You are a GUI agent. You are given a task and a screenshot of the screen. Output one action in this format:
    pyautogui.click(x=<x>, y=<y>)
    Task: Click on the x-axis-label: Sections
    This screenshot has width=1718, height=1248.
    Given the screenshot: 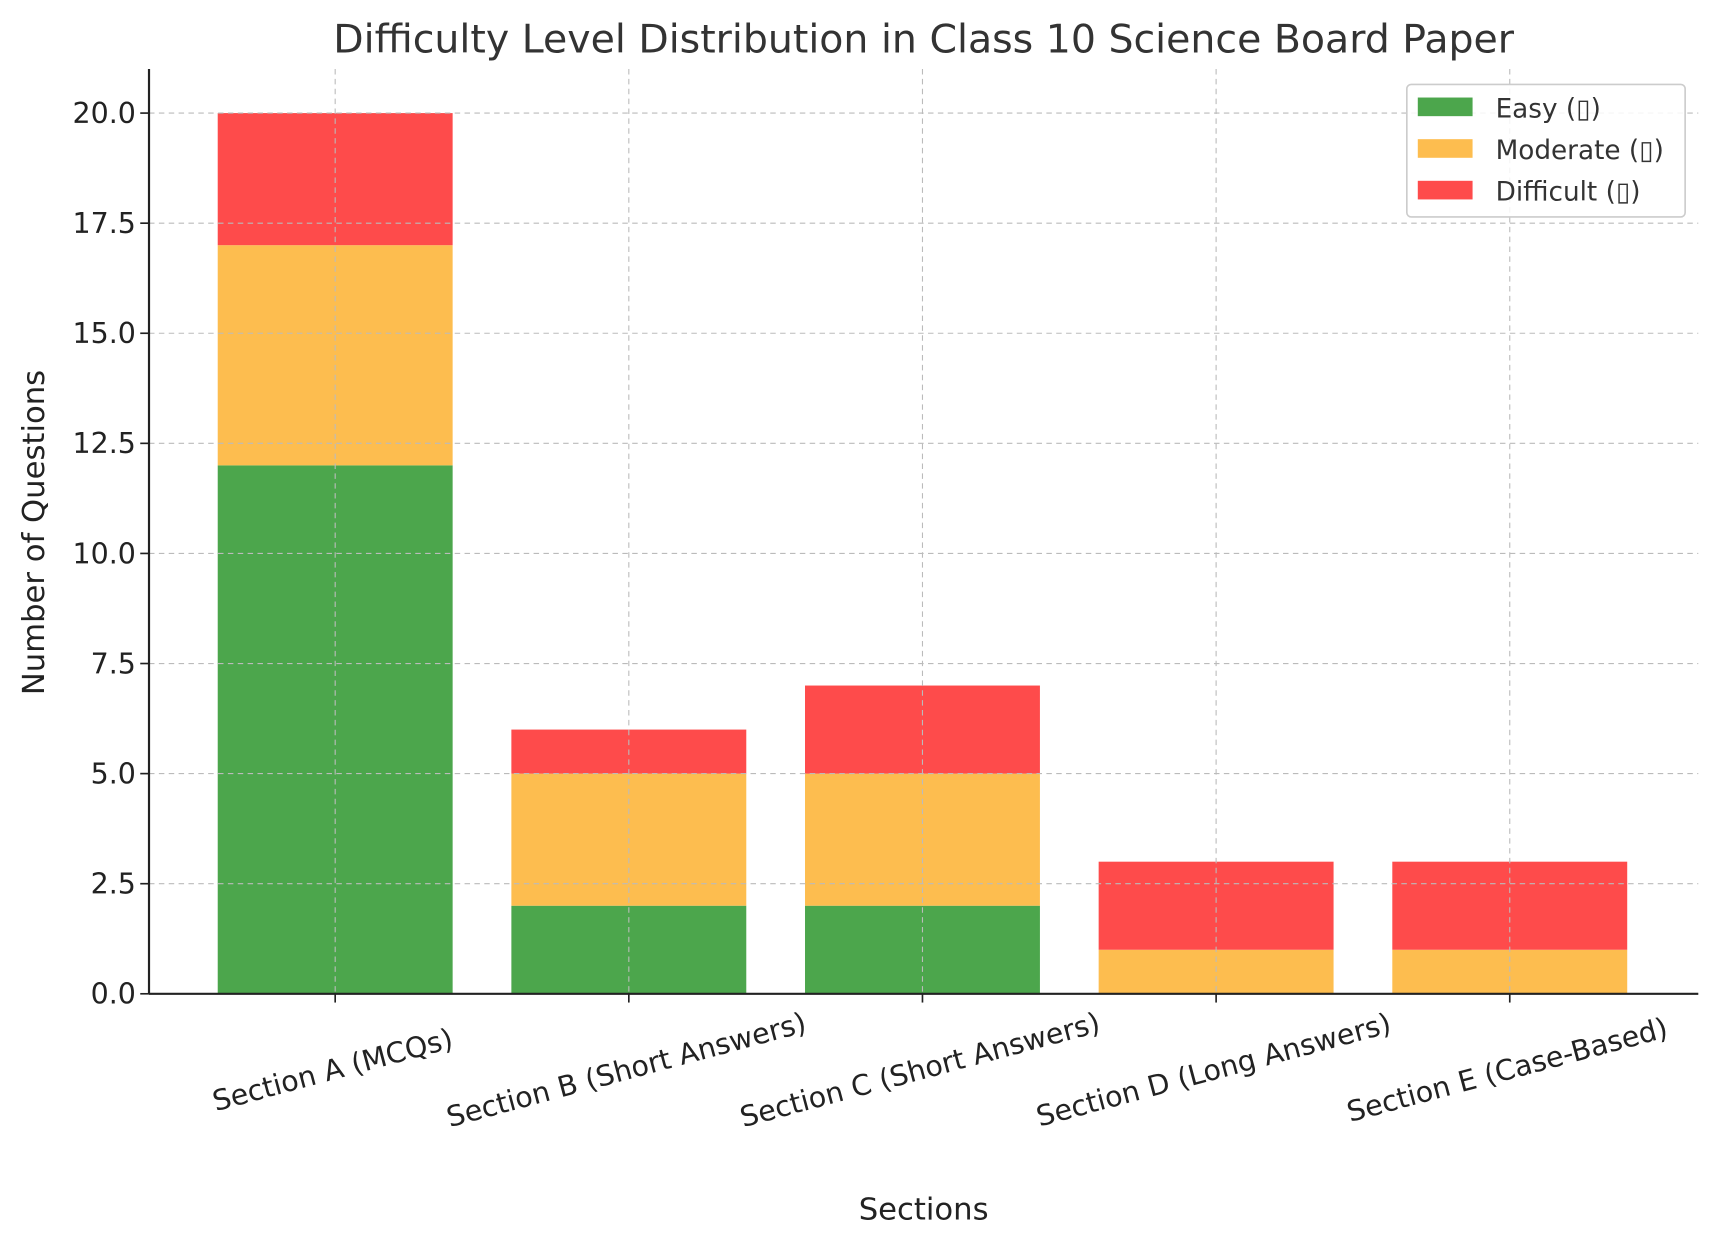 What is the action you would take?
    pyautogui.click(x=924, y=1209)
    